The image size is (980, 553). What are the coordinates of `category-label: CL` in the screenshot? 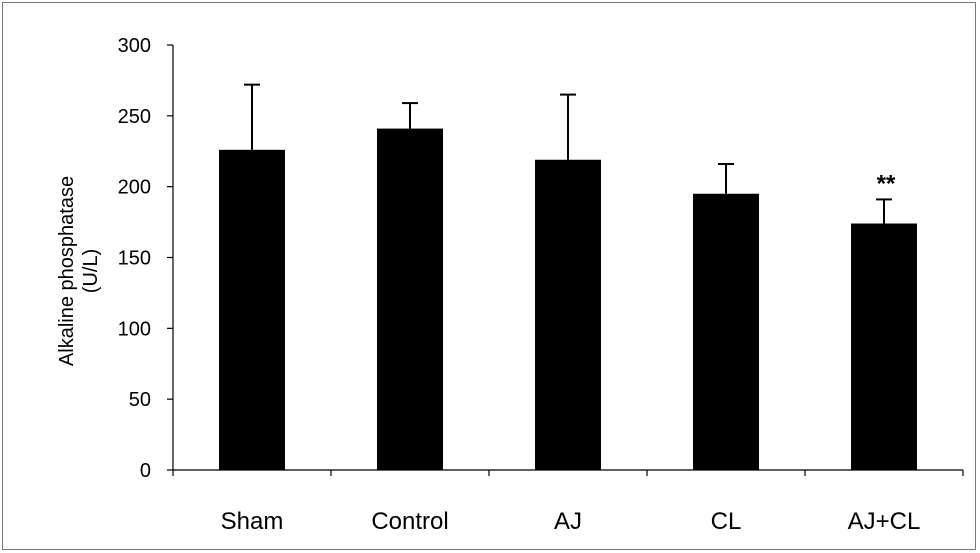 It's located at (726, 521).